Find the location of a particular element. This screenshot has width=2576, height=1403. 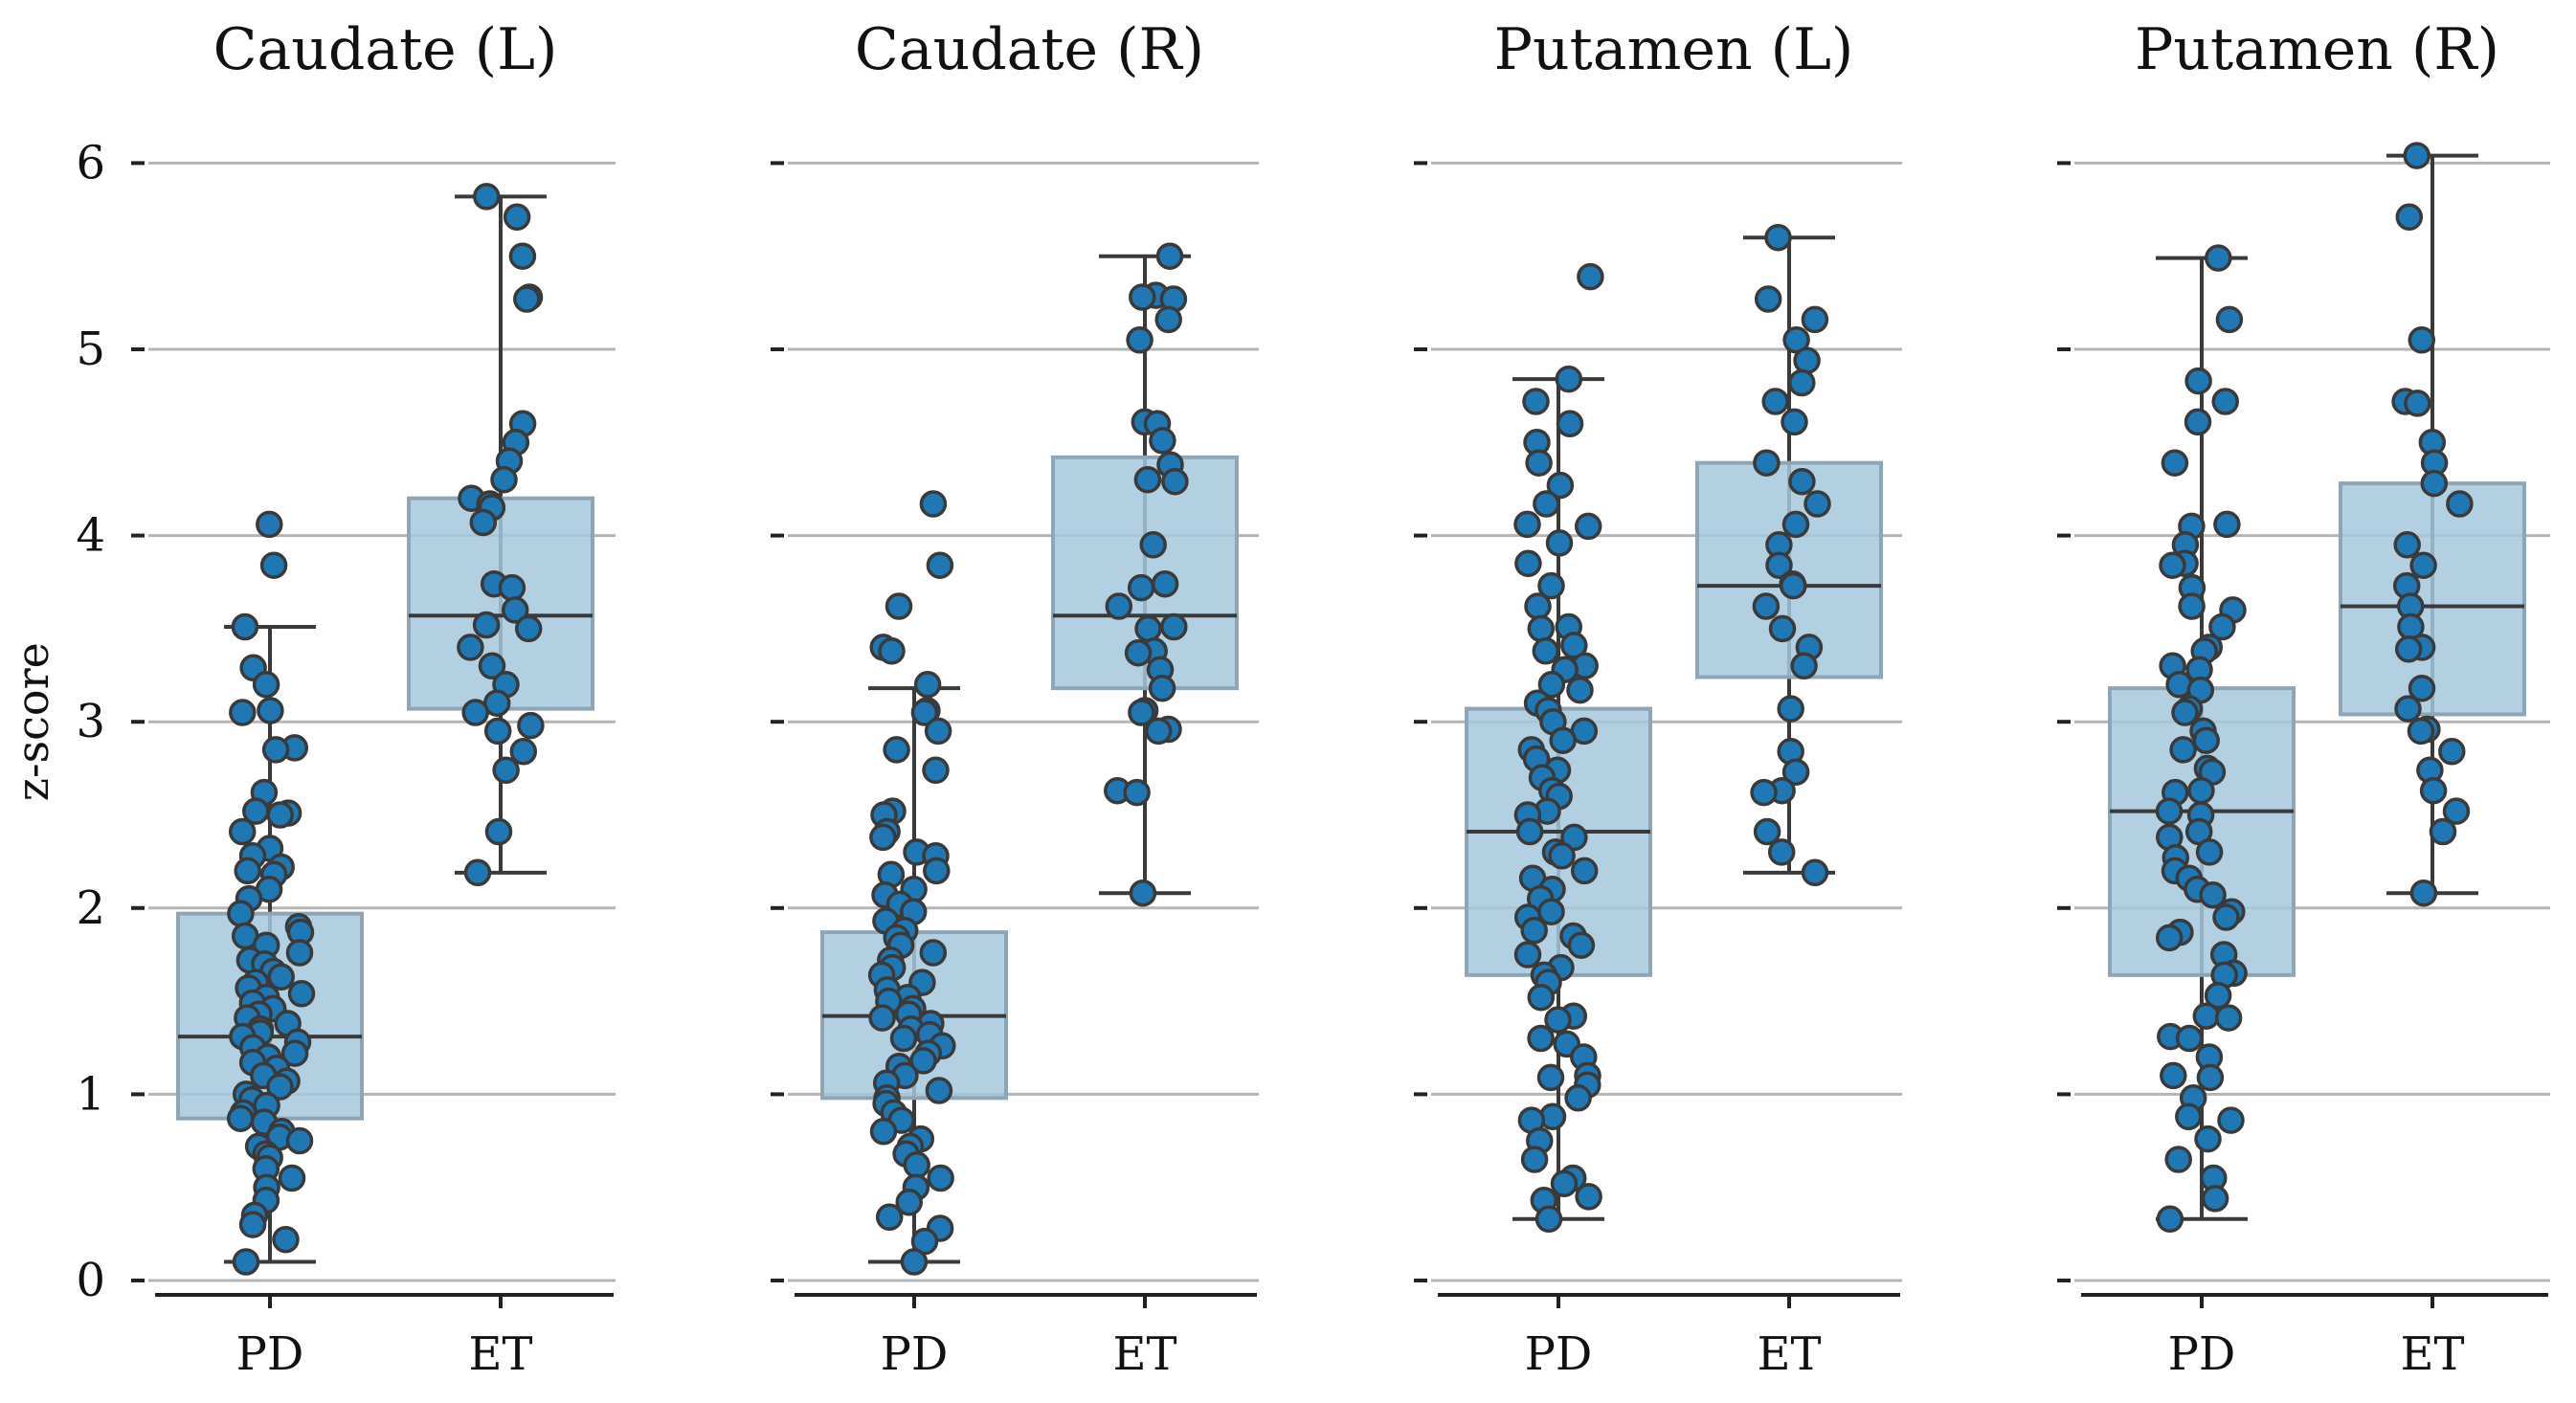

x-tick-label: PD is located at coordinates (915, 1354).